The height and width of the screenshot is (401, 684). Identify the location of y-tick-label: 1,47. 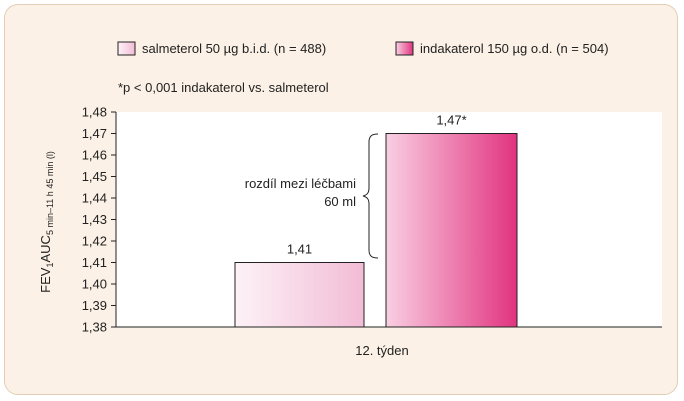
(94, 133).